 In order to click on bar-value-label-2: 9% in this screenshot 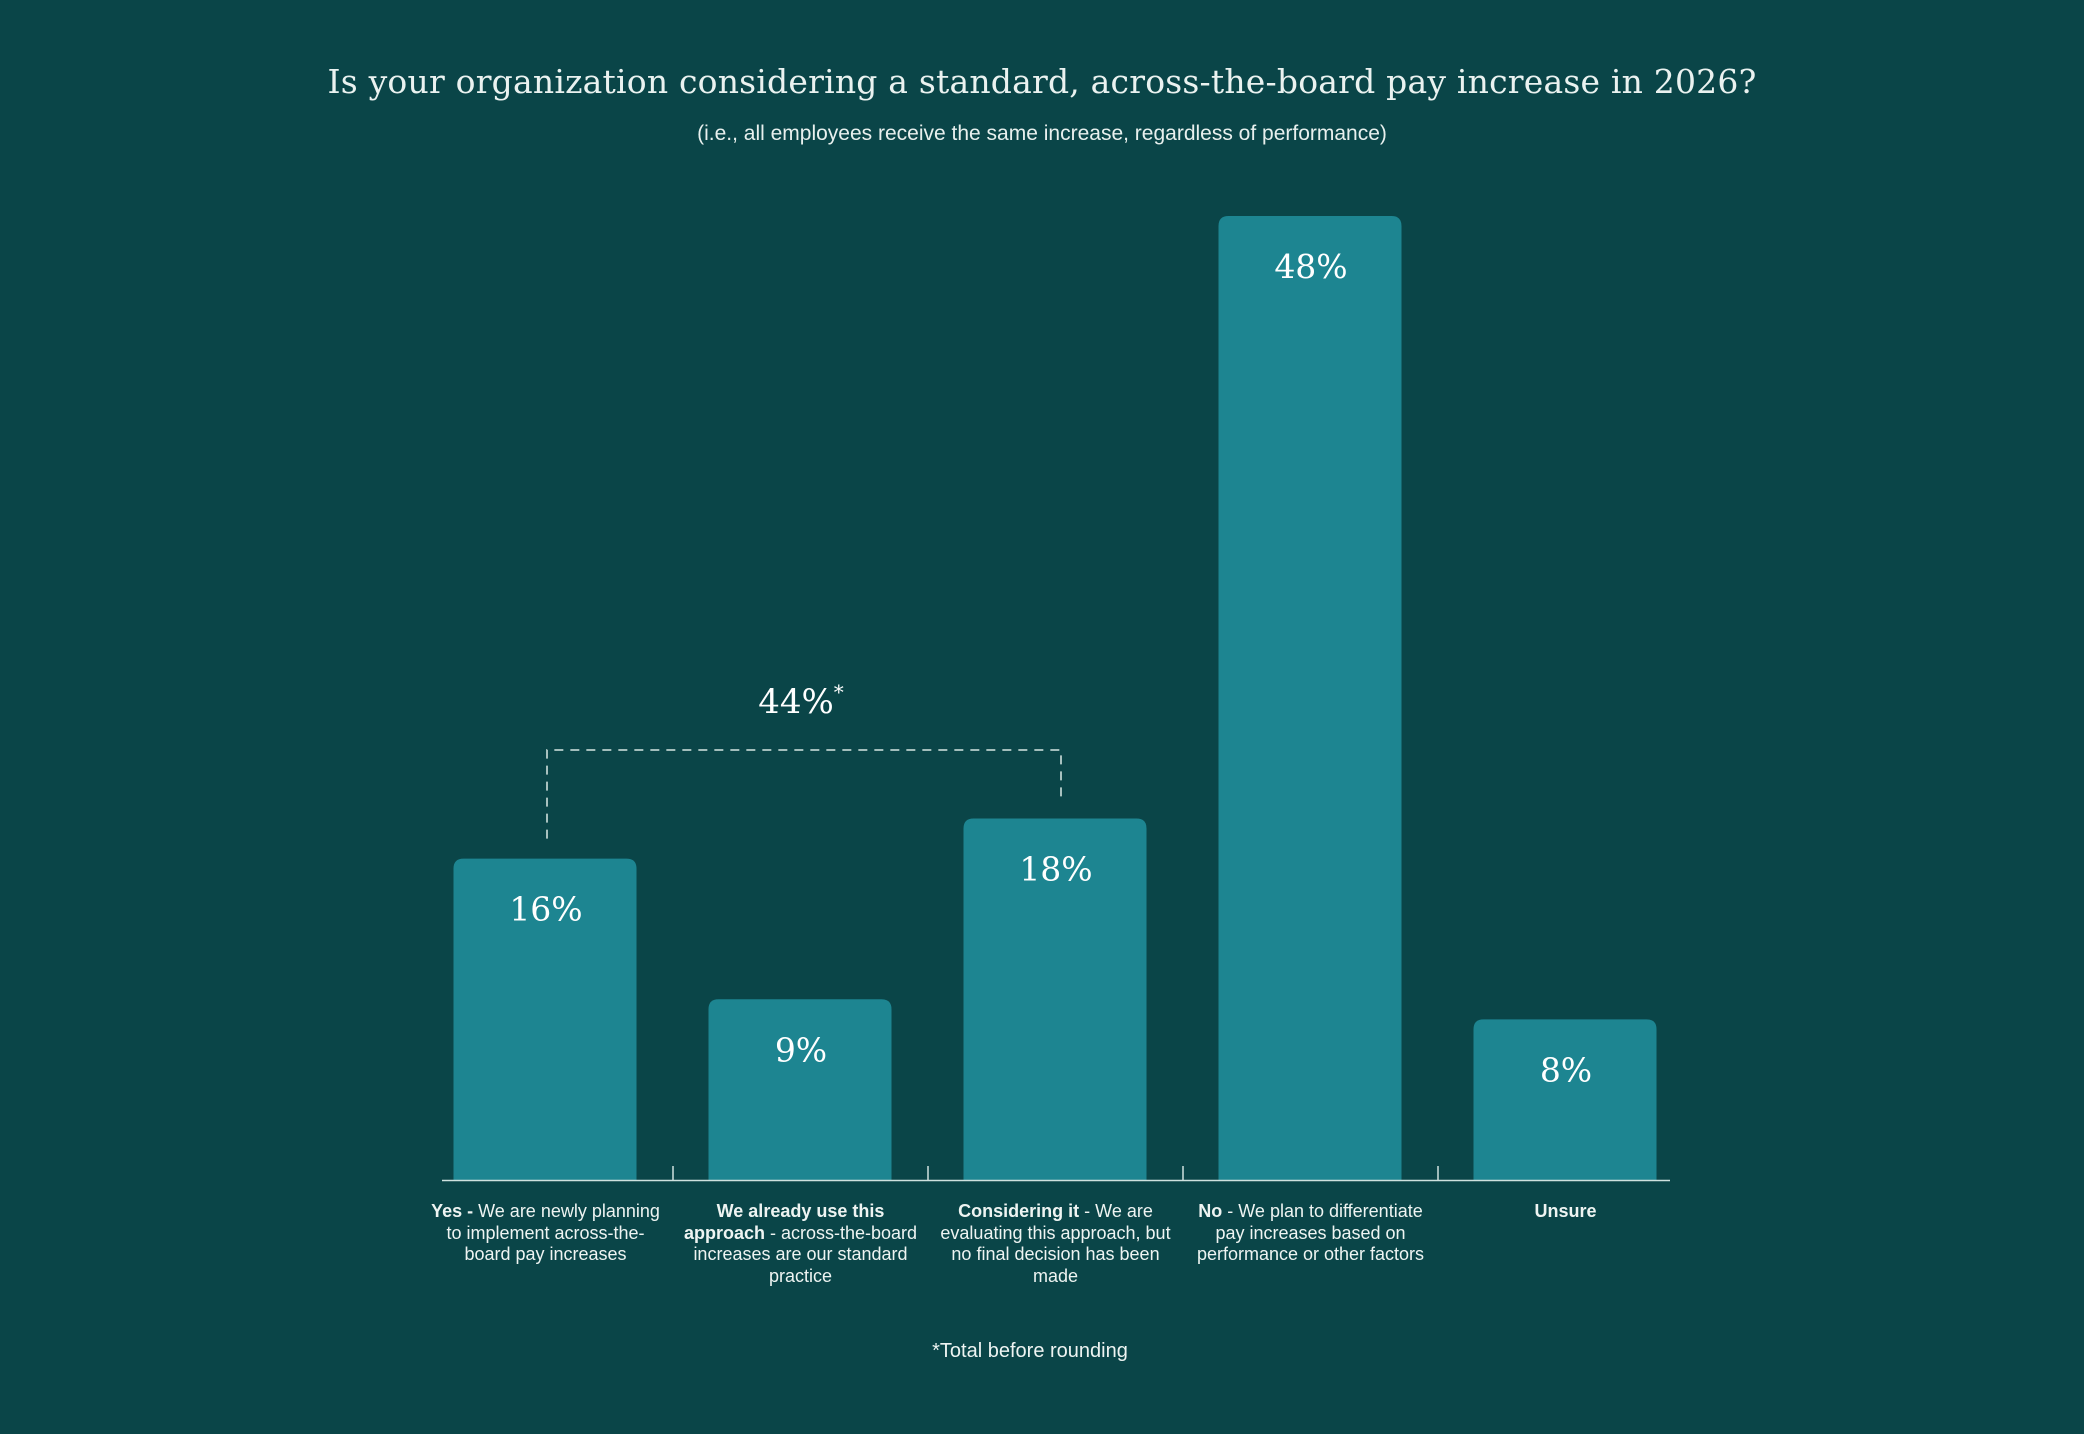, I will do `click(801, 1049)`.